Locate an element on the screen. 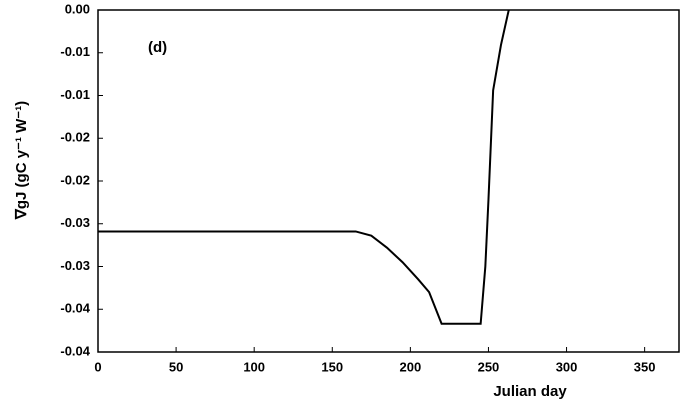 This screenshot has height=410, width=680. x-tick-label: 200 is located at coordinates (411, 366).